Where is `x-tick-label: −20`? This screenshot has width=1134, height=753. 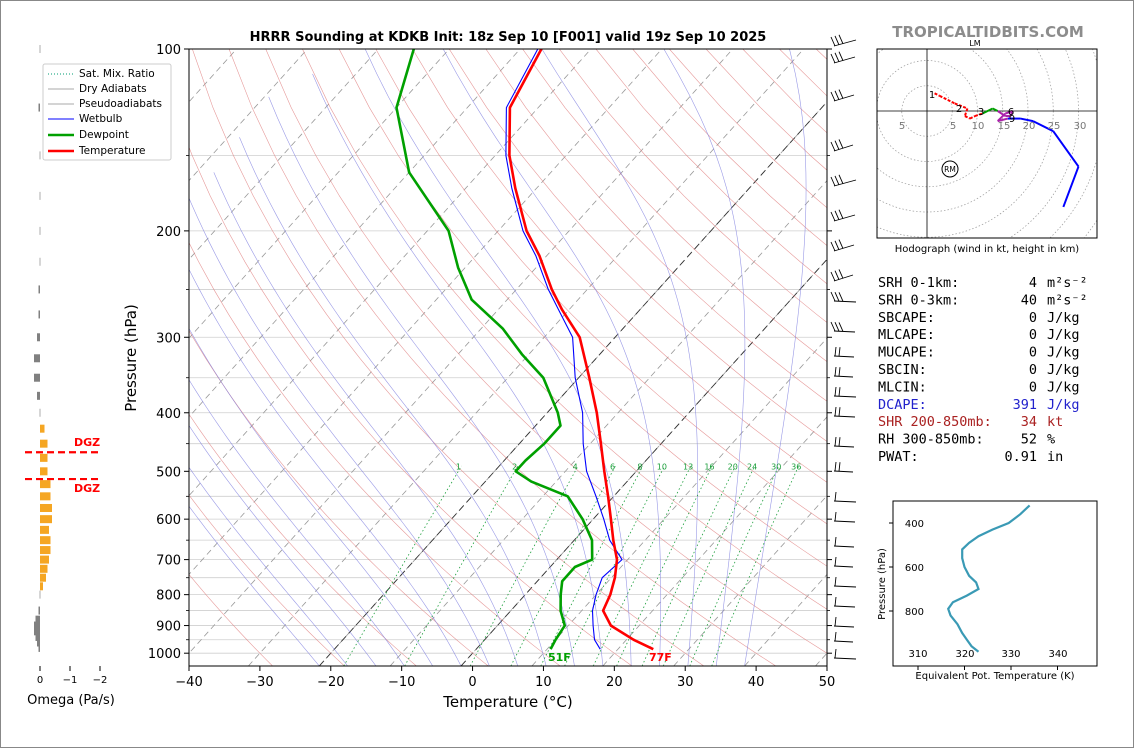 x-tick-label: −20 is located at coordinates (330, 682).